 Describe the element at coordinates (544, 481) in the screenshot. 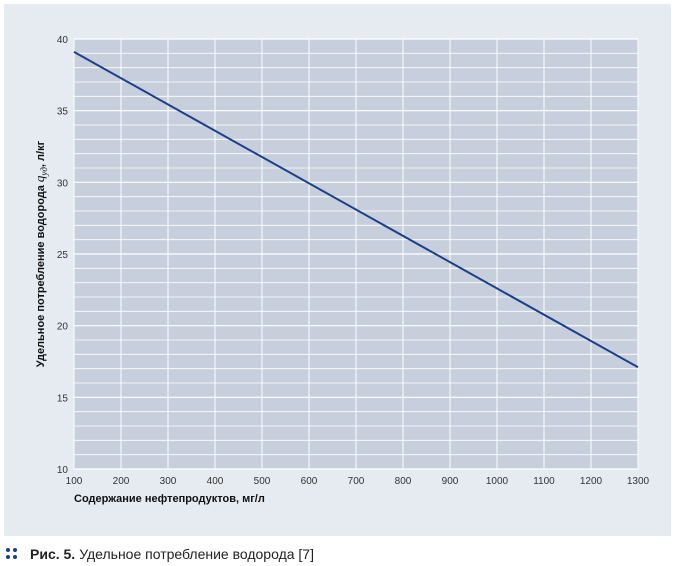

I see `x-tick-label: 1100` at that location.